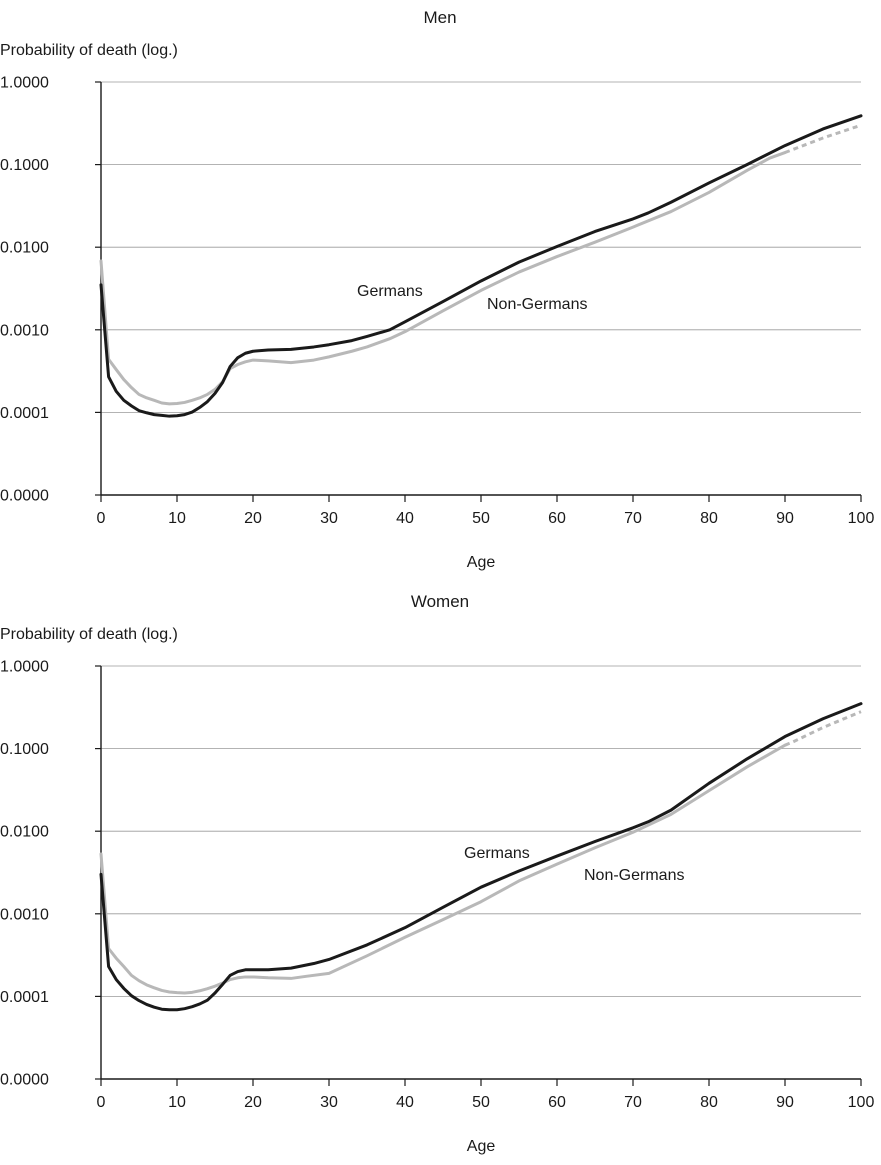 This screenshot has width=881, height=1165. Describe the element at coordinates (440, 601) in the screenshot. I see `chart-title: Women` at that location.